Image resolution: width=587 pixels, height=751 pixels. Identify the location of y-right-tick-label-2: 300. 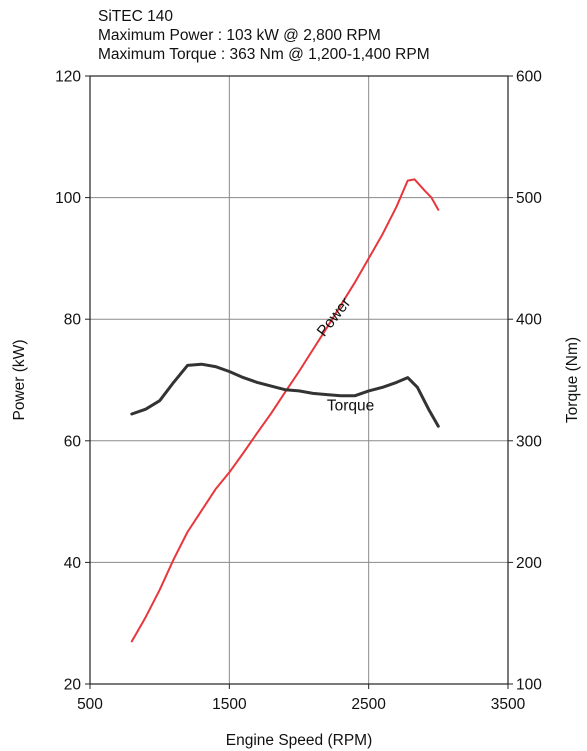
(529, 441).